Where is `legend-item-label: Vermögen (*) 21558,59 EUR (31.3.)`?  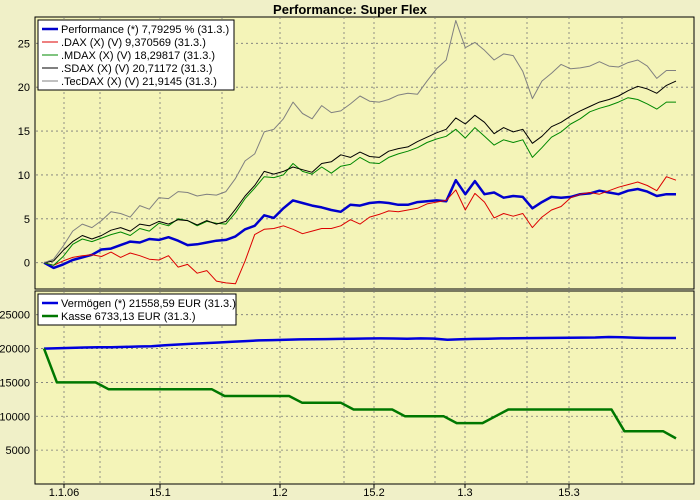
legend-item-label: Vermögen (*) 21558,59 EUR (31.3.) is located at coordinates (148, 304).